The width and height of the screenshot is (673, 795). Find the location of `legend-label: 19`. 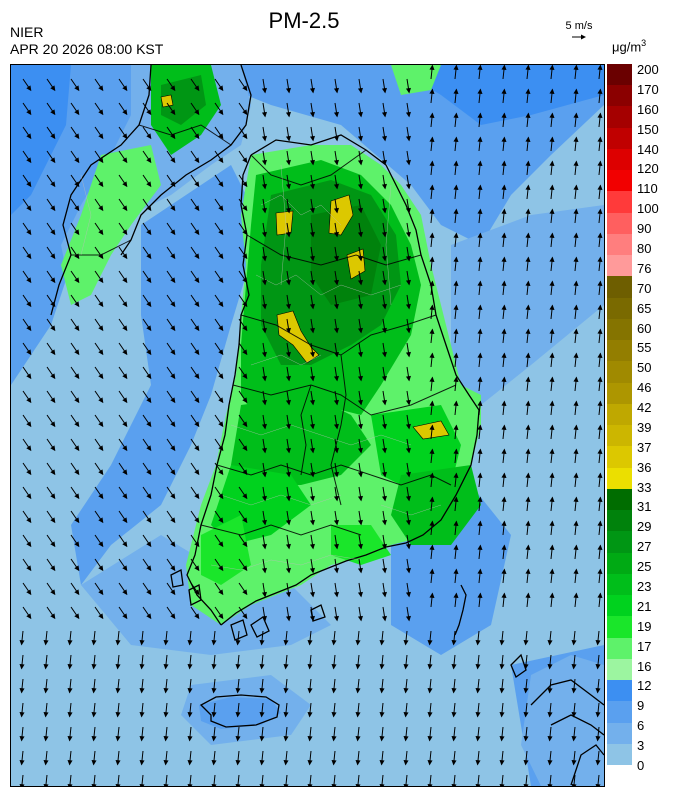

legend-label: 19 is located at coordinates (644, 626).